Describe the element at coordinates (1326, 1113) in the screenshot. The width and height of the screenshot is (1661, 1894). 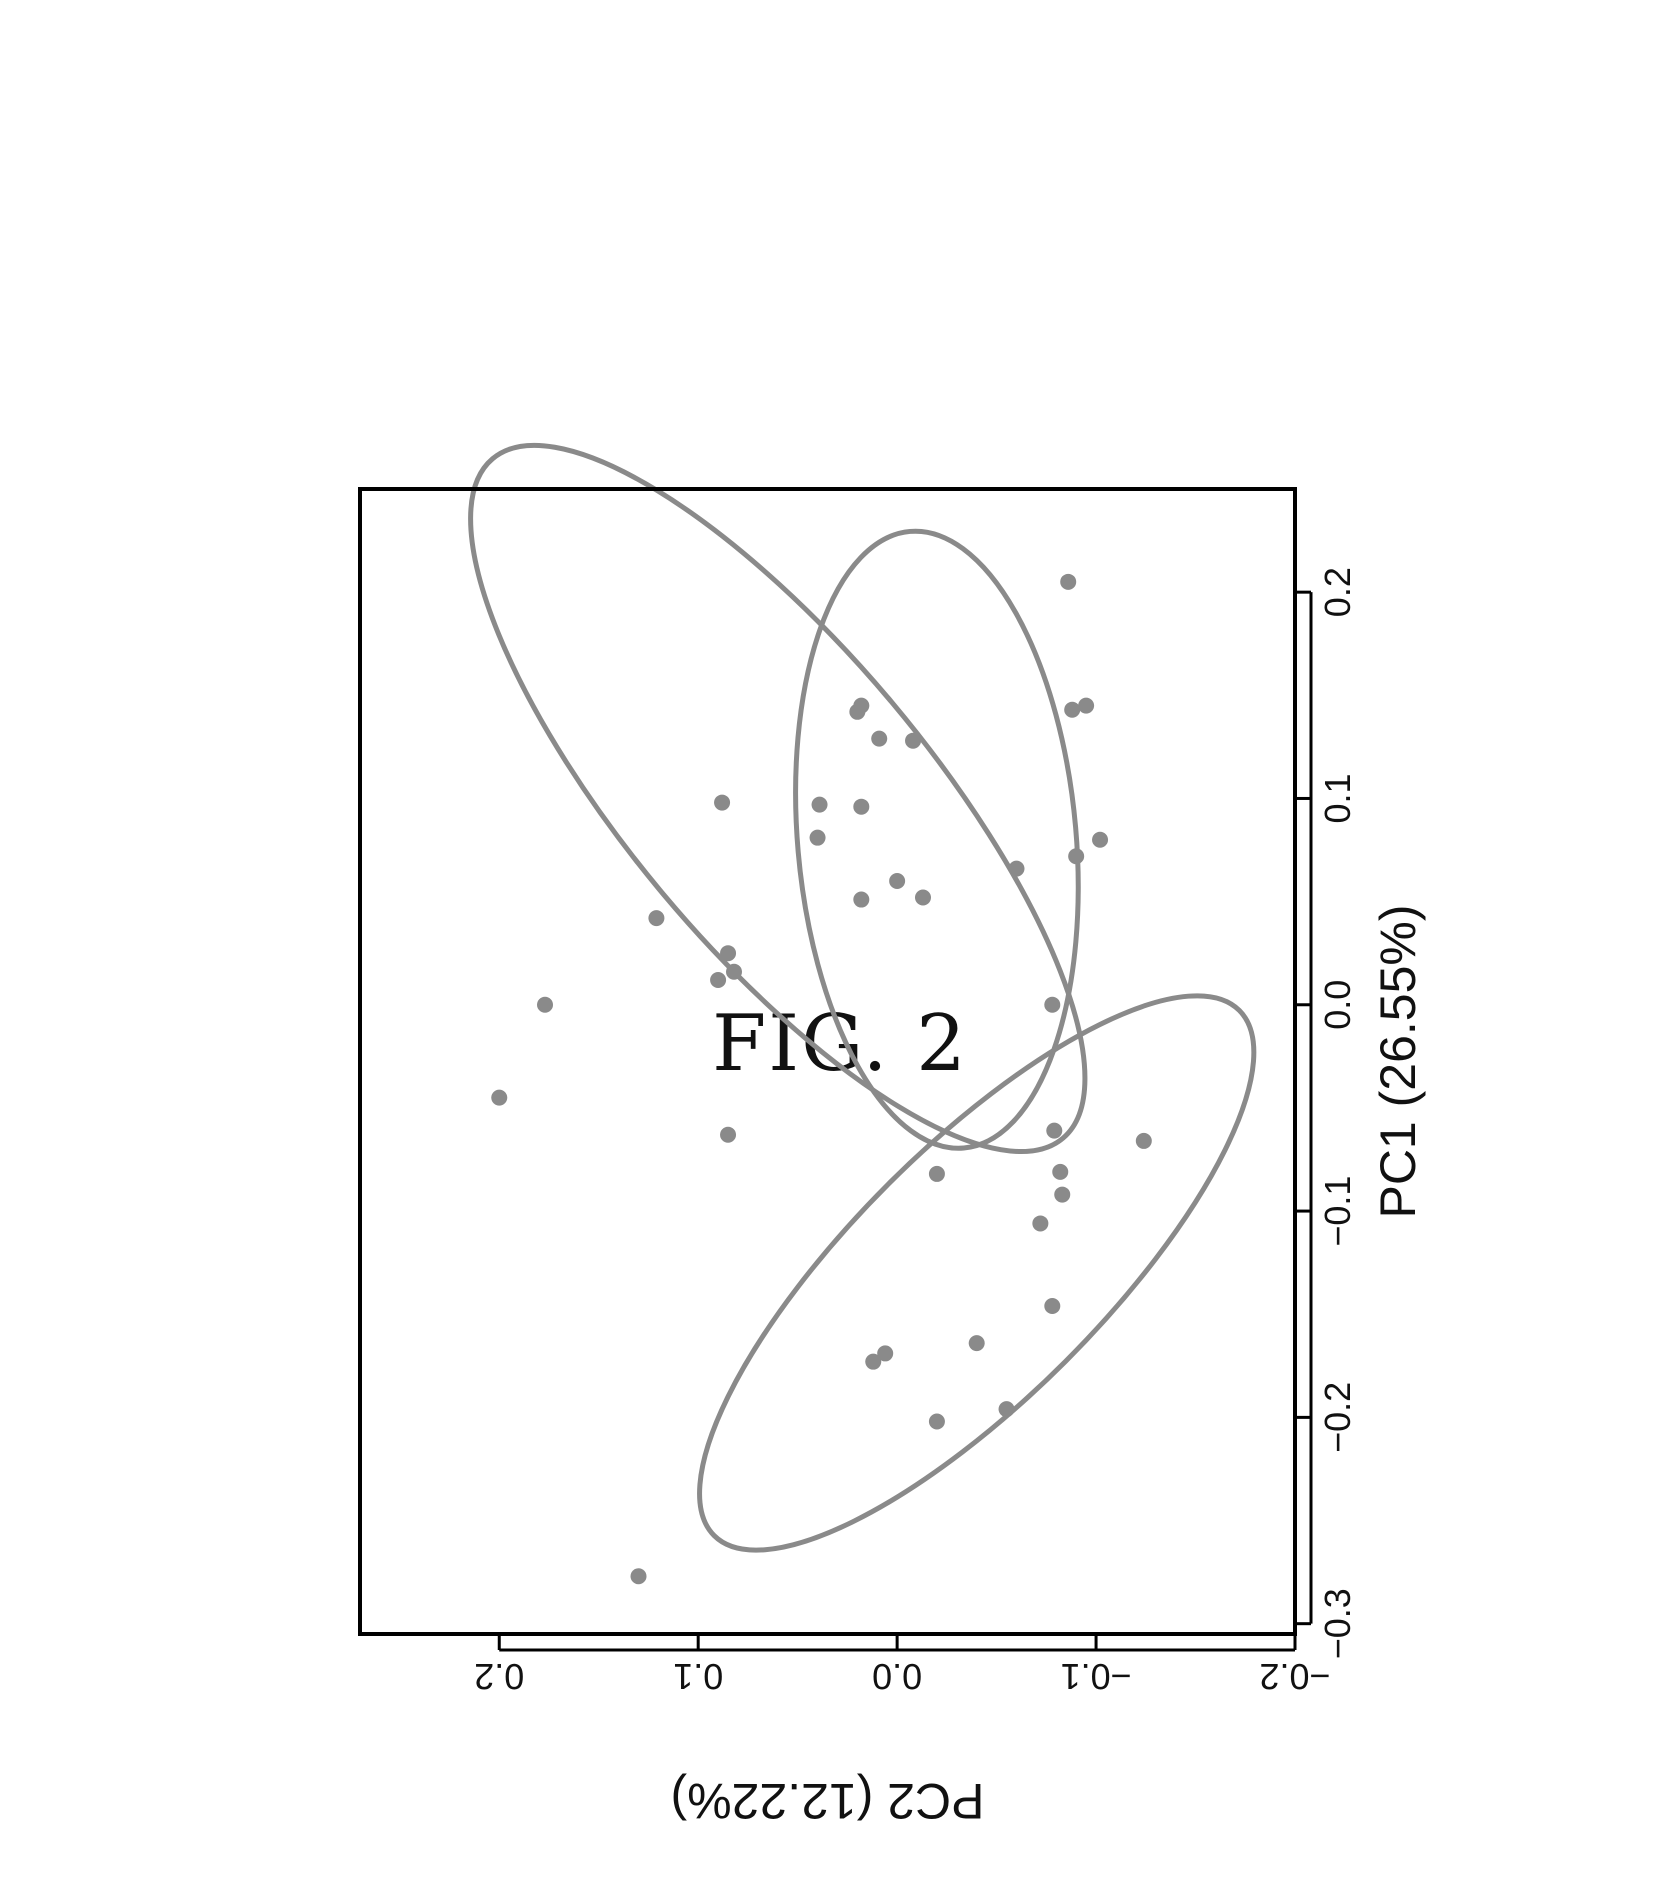
I see `x-axis: −0.3 −0.2 −0.1 0.0 0.1 0.2` at that location.